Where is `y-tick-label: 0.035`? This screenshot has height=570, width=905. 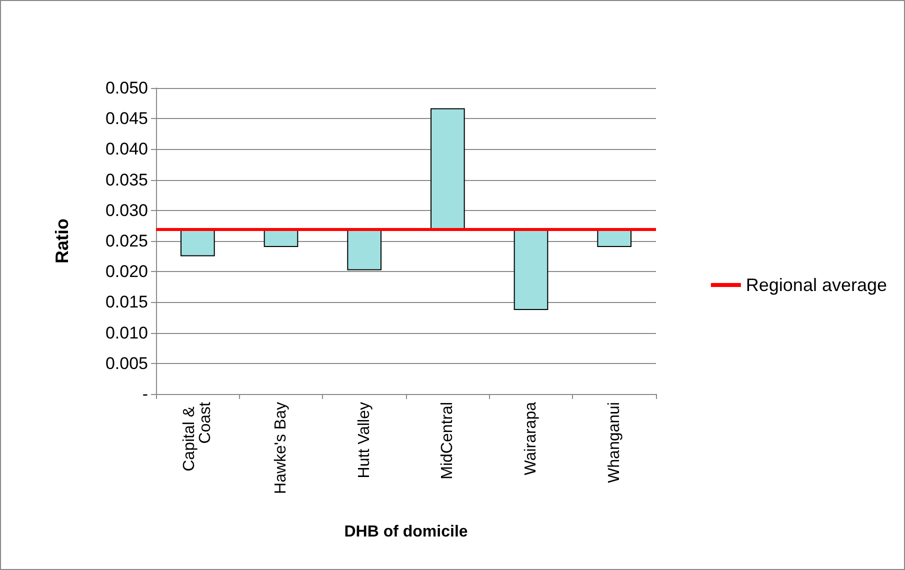
y-tick-label: 0.035 is located at coordinates (126, 180).